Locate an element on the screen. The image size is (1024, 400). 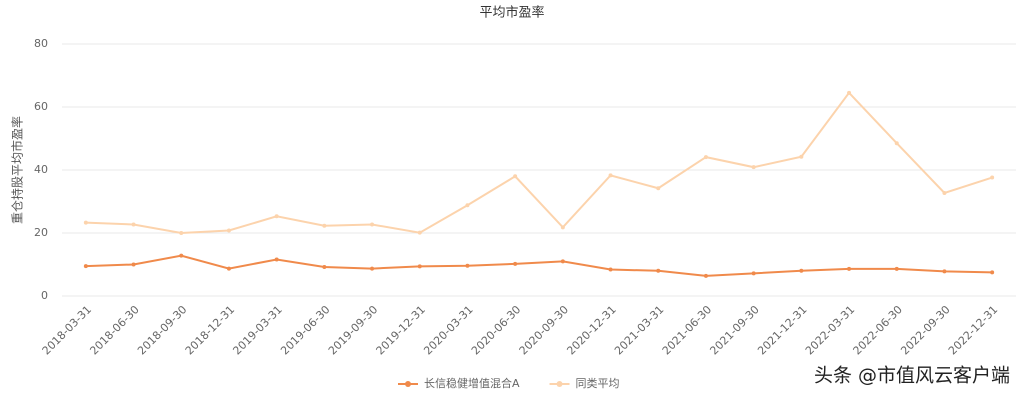
y-tick-label: 80 is located at coordinates (41, 43).